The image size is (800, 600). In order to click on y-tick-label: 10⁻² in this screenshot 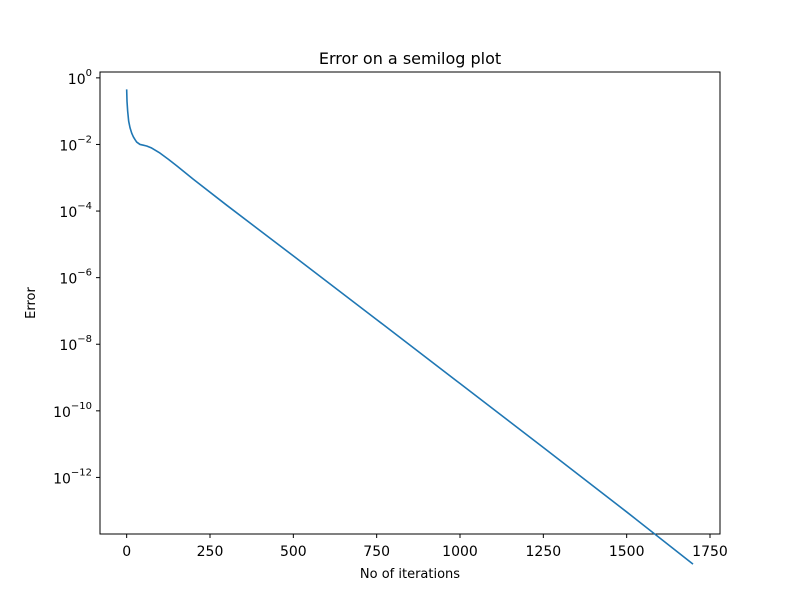, I will do `click(75, 144)`.